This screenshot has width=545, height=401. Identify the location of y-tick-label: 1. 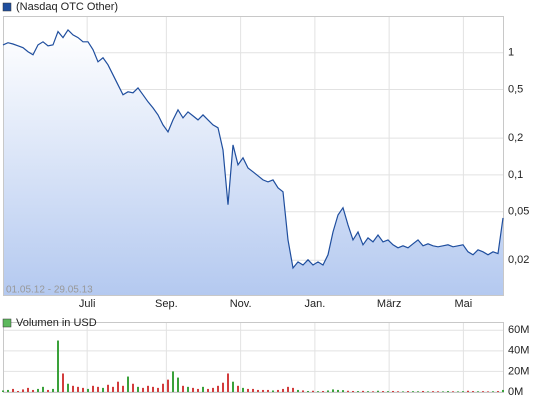
(511, 53).